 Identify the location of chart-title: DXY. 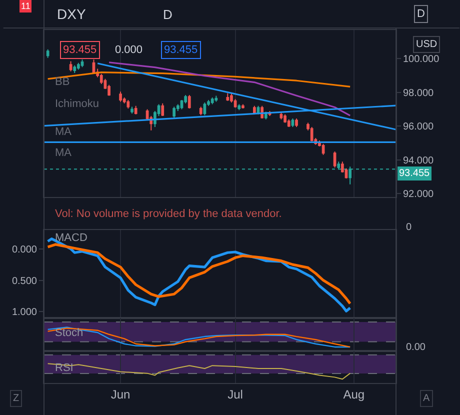
(71, 14).